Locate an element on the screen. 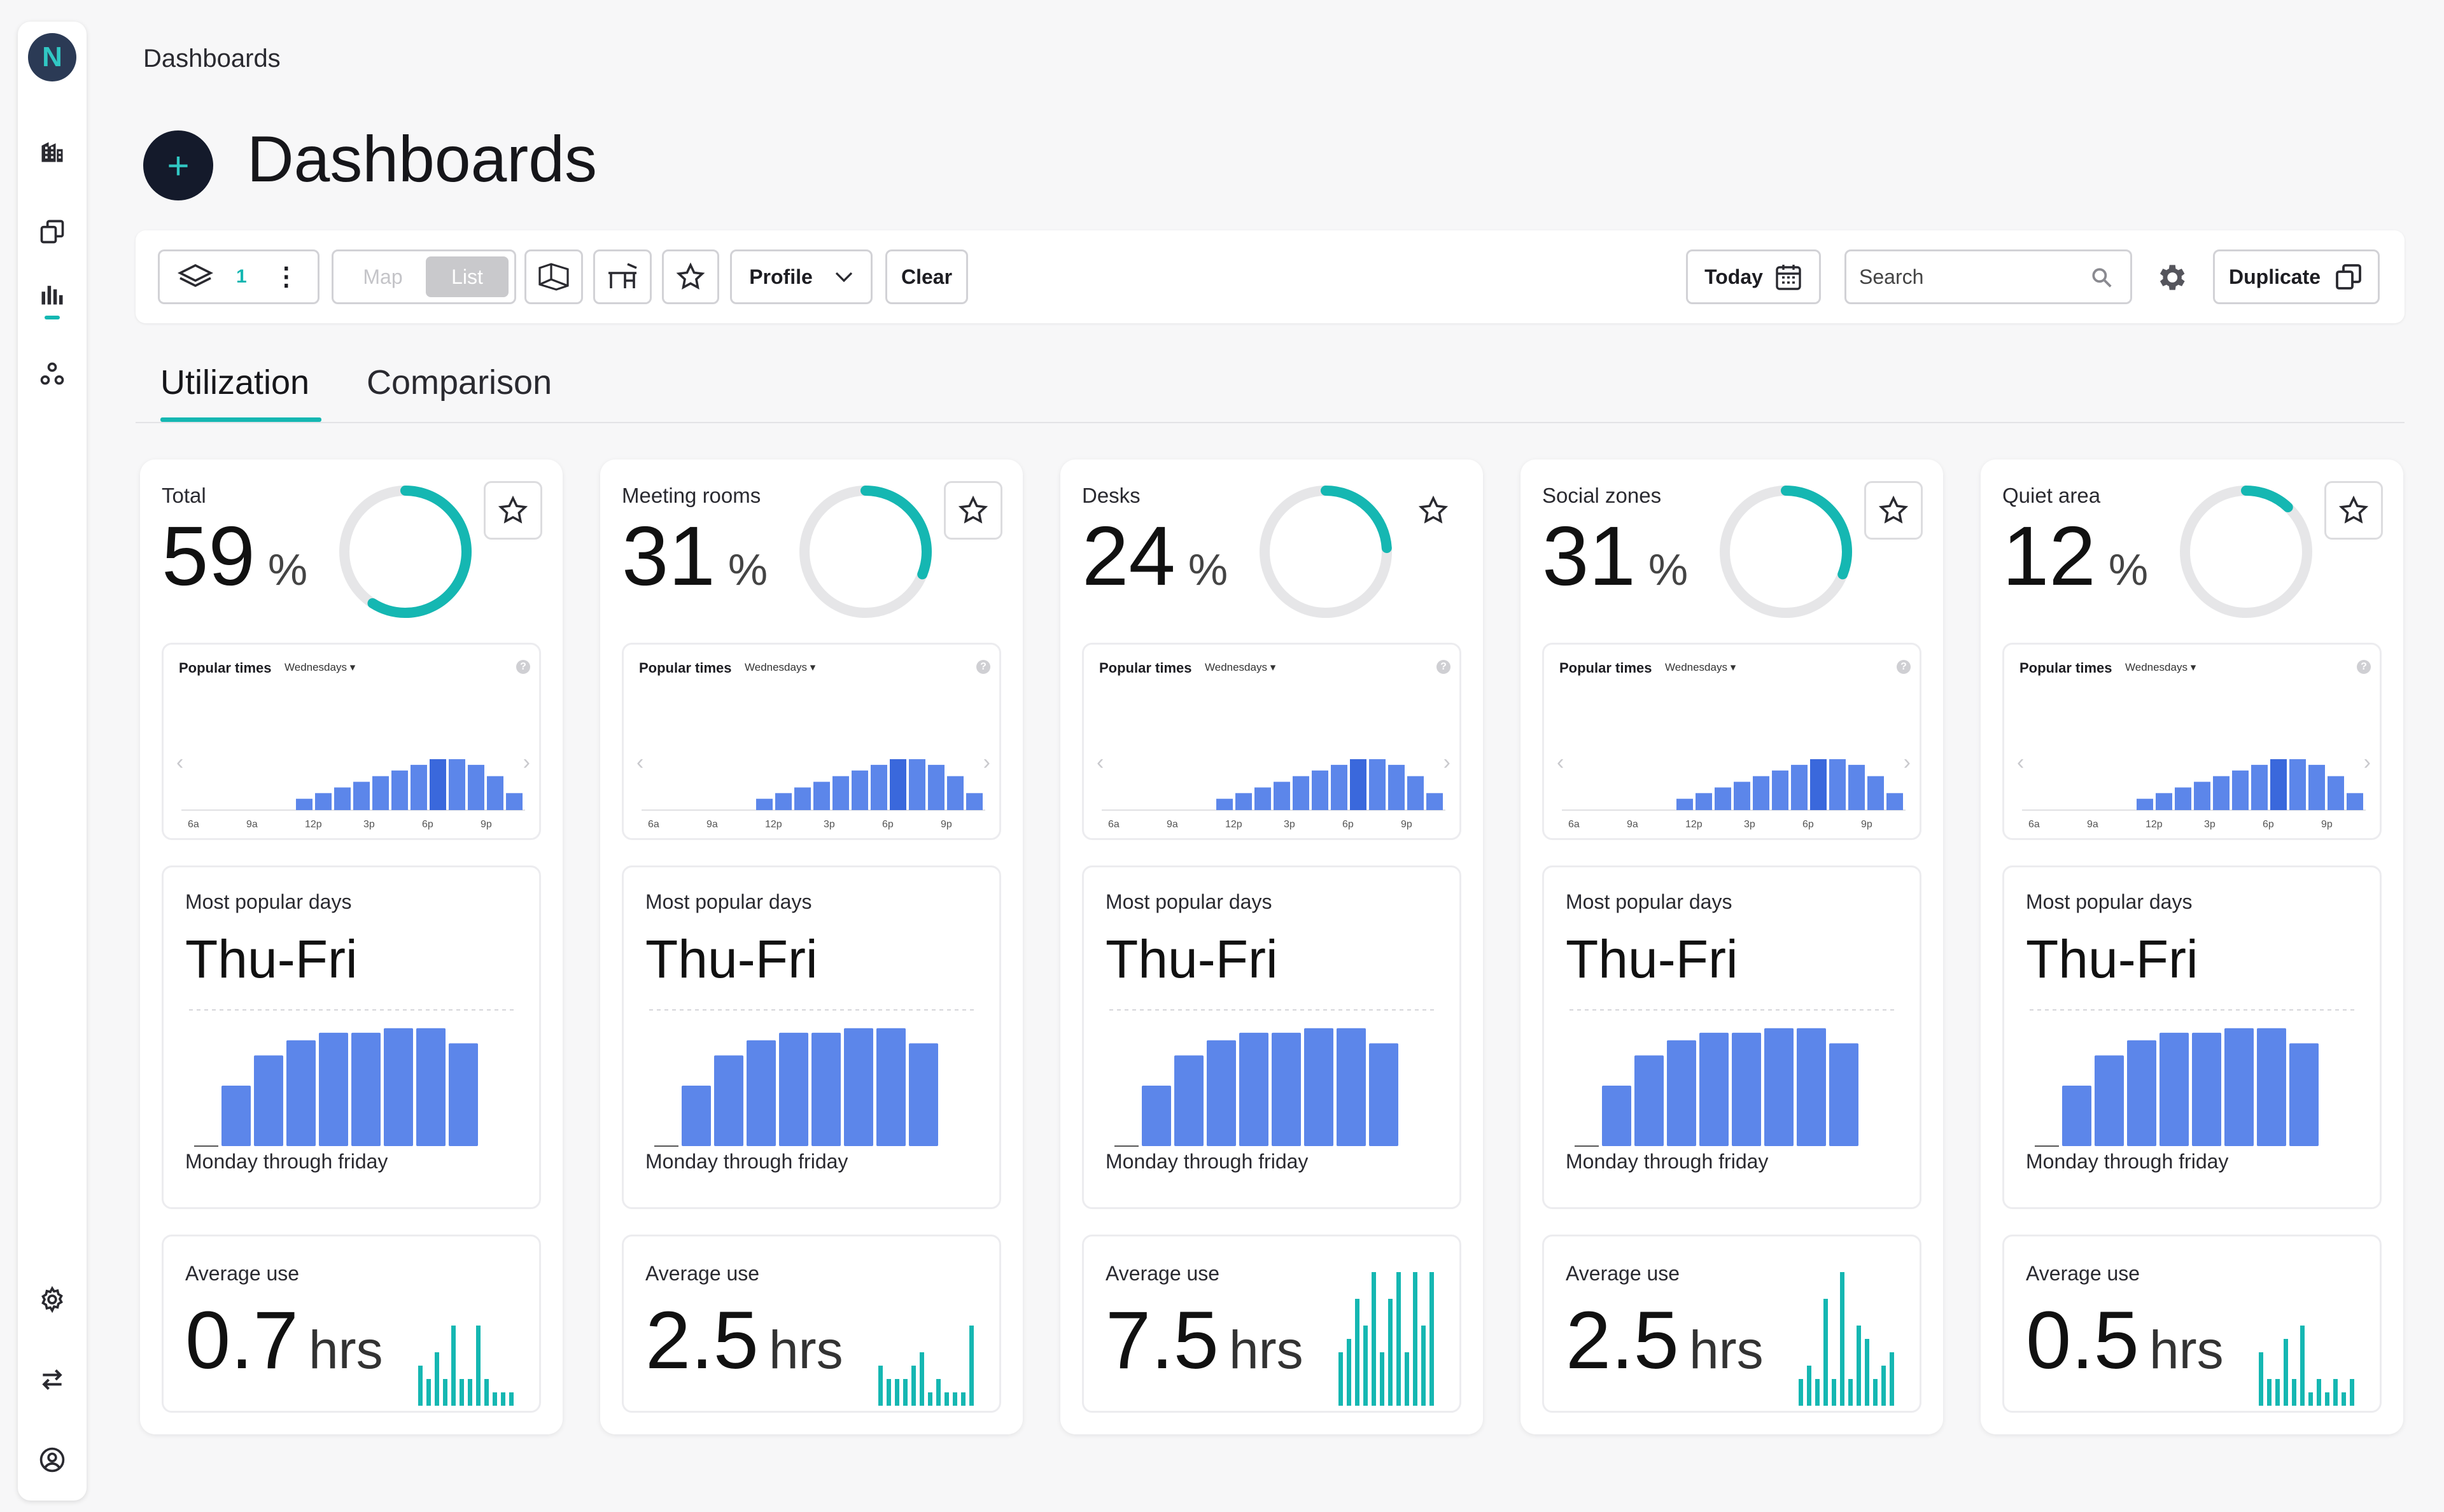 This screenshot has height=1512, width=2444. profile-dropdown: Profile is located at coordinates (801, 276).